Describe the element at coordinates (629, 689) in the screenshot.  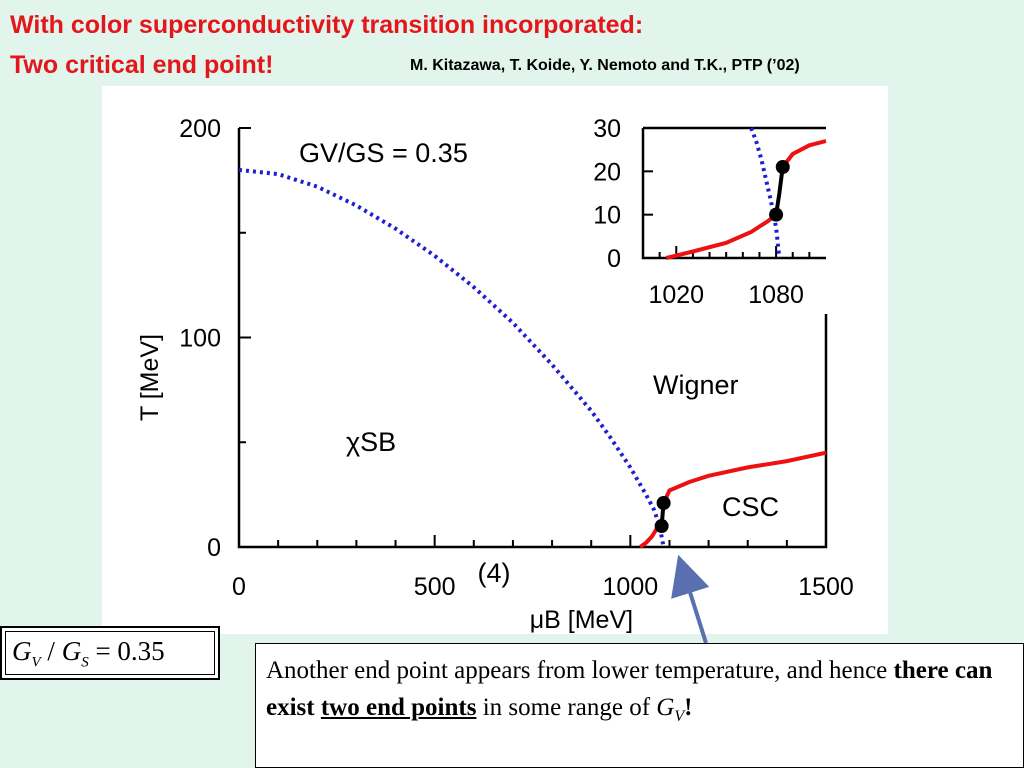
I see `note-bold-1: there can exist` at that location.